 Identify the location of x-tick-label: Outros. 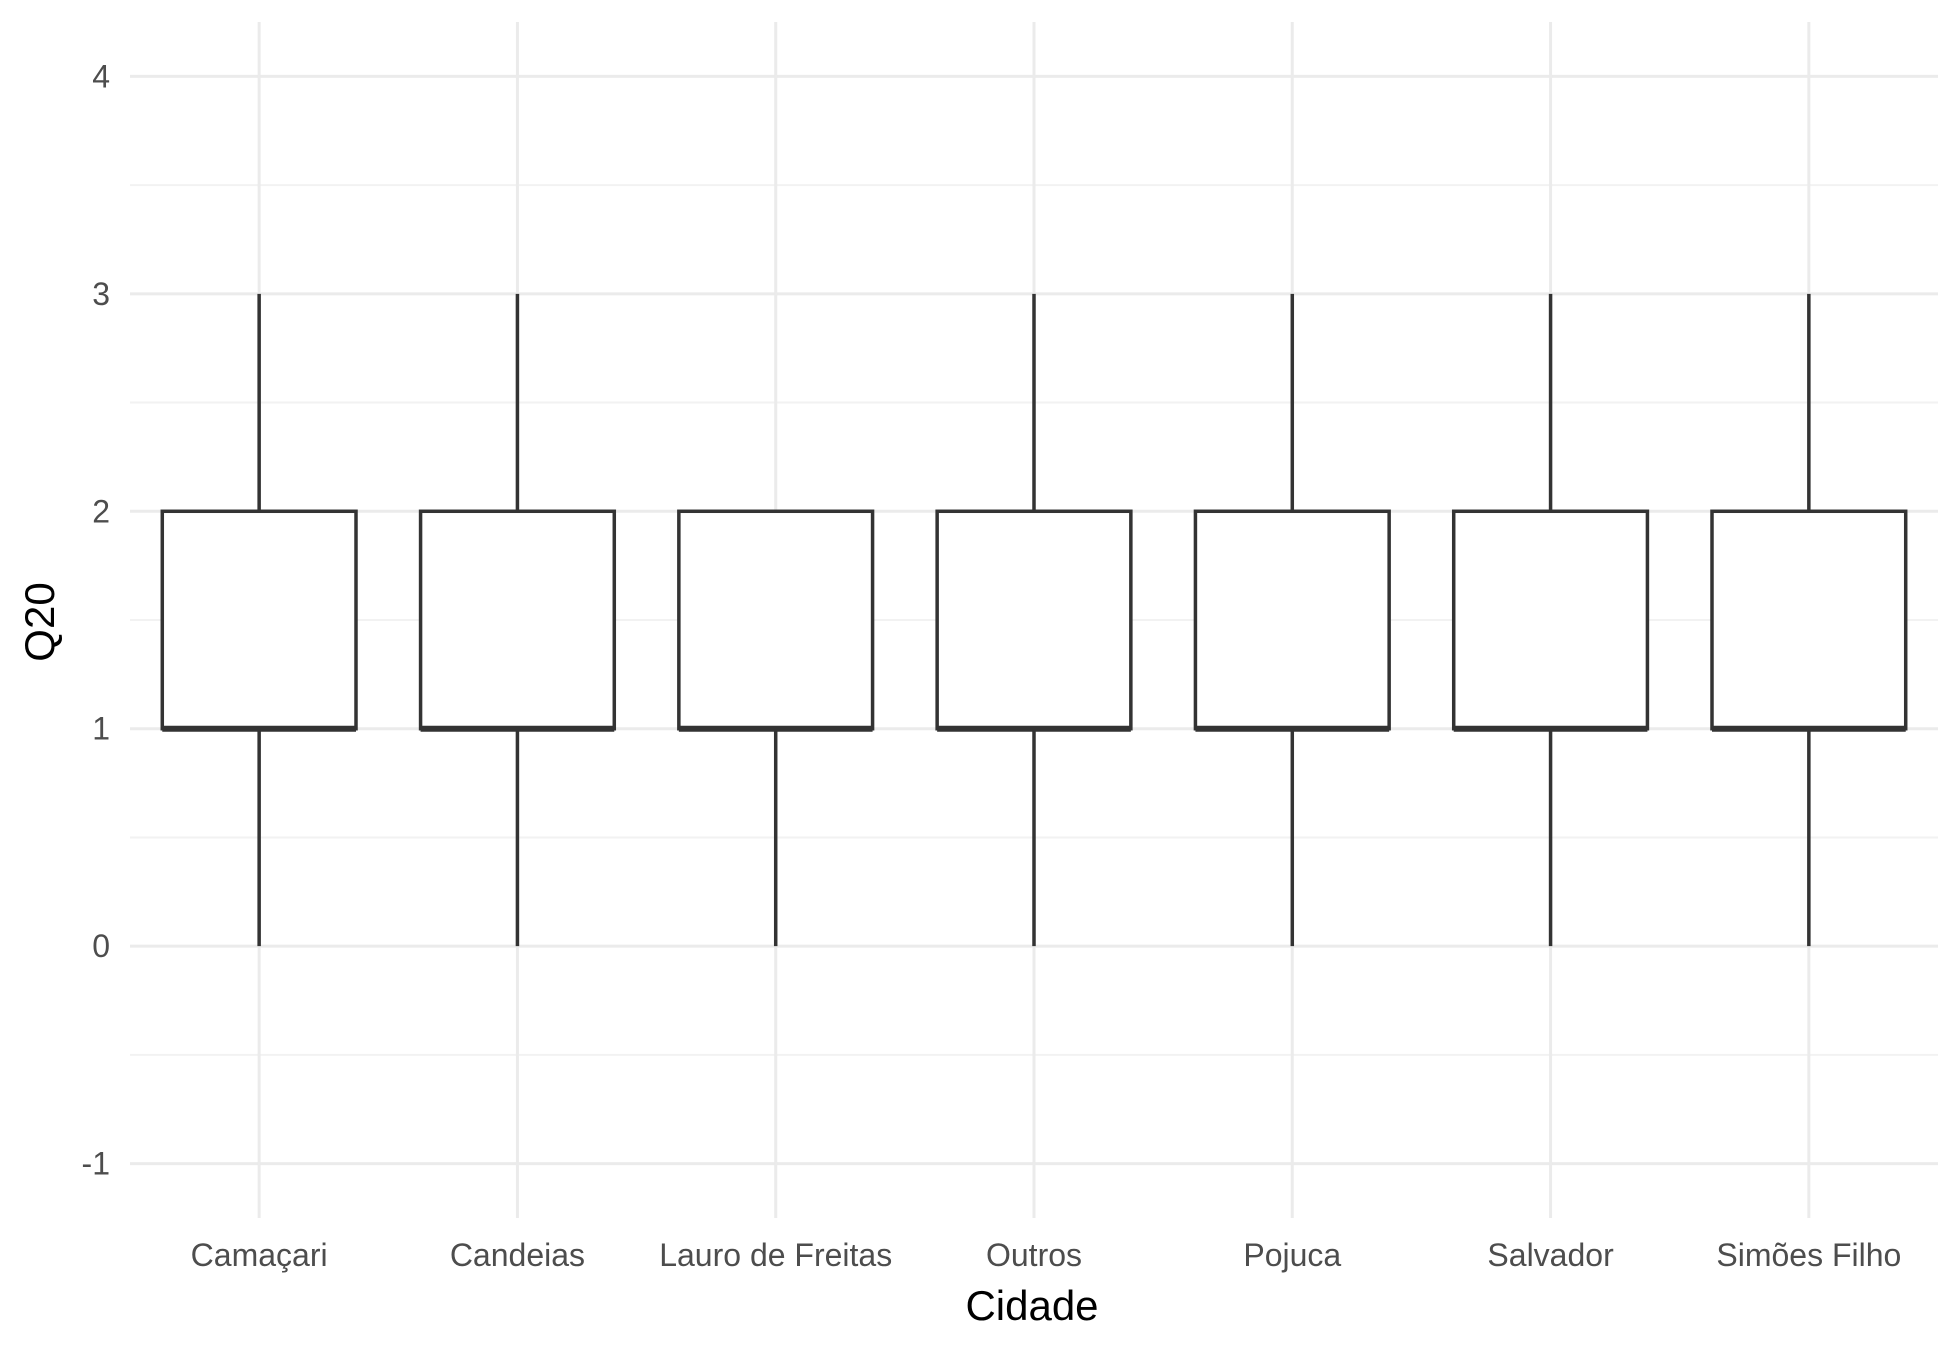
(1034, 1255).